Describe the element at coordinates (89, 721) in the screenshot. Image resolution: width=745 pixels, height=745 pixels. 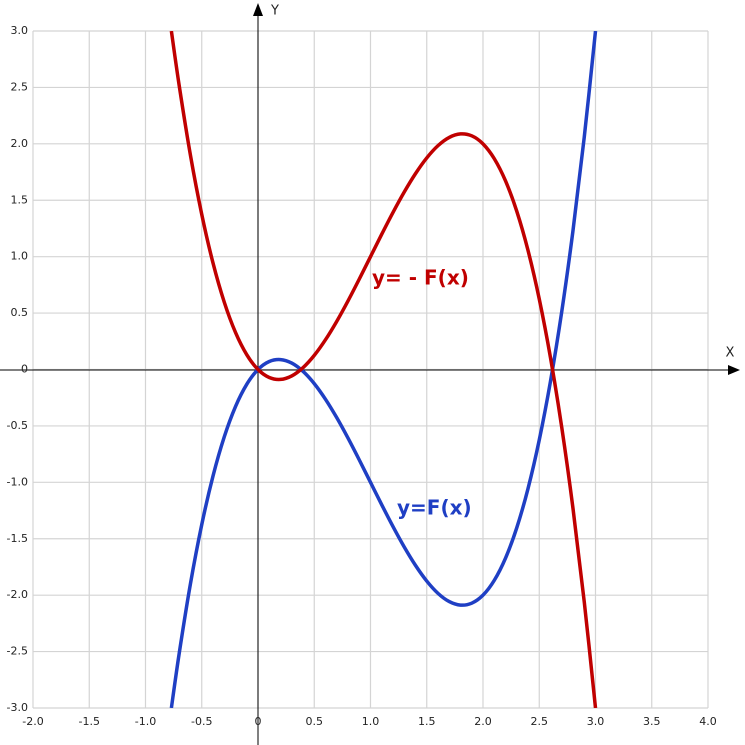
I see `x-tick-label: -1.5` at that location.